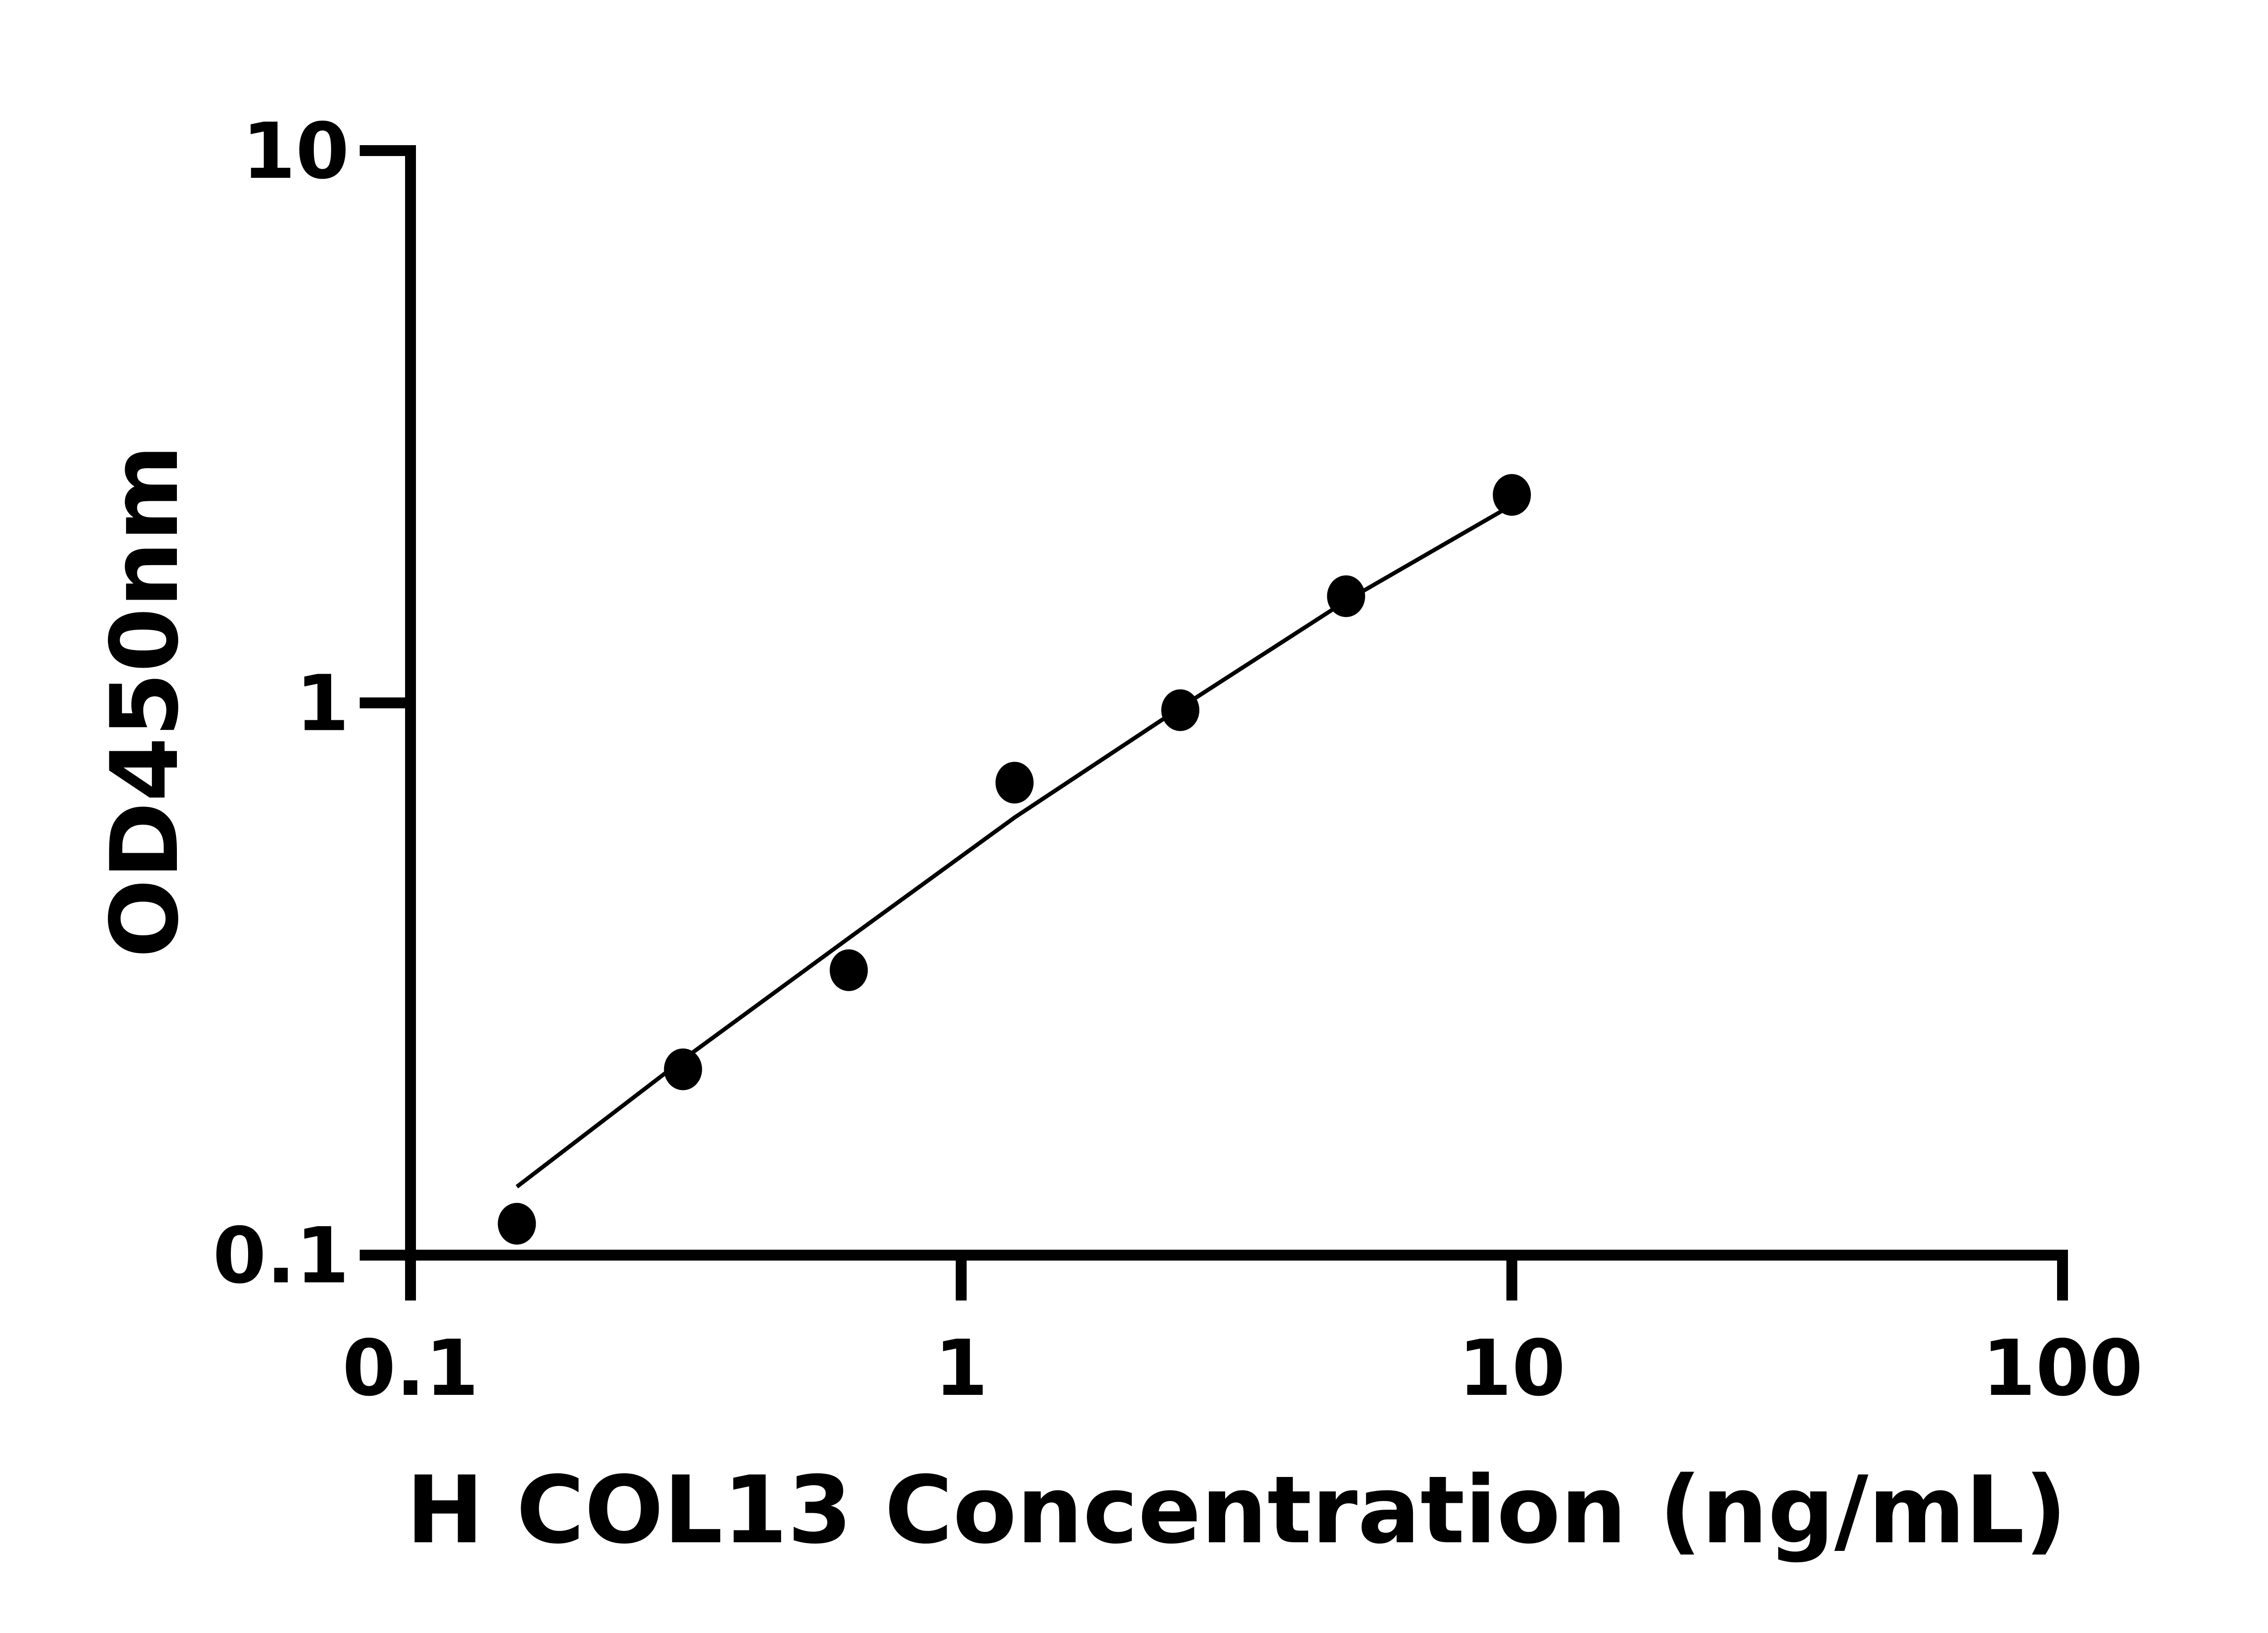 The width and height of the screenshot is (2268, 1633). Describe the element at coordinates (1237, 1511) in the screenshot. I see `x-axis-title: H COL13 Concentration (ng/mL)` at that location.